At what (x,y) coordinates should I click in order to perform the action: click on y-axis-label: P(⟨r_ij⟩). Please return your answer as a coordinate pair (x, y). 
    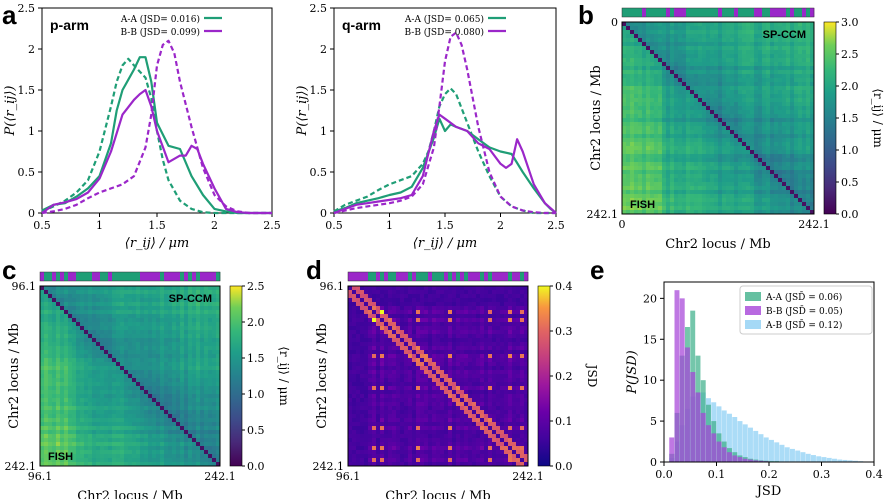
    Looking at the image, I should click on (302, 111).